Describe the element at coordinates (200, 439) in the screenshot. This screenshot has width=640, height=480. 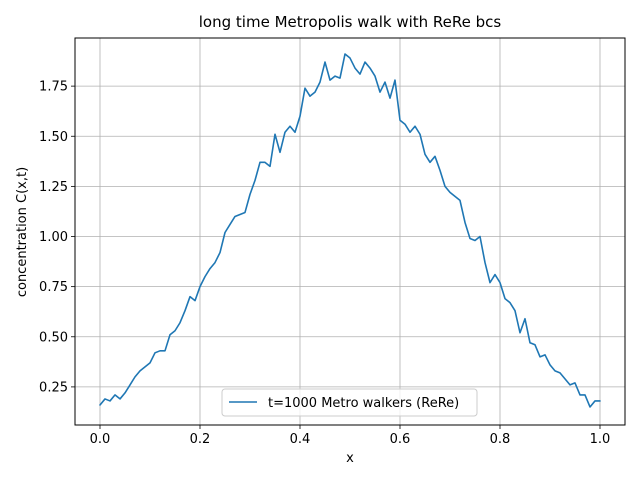
I see `x-tick-label: 0.2` at that location.